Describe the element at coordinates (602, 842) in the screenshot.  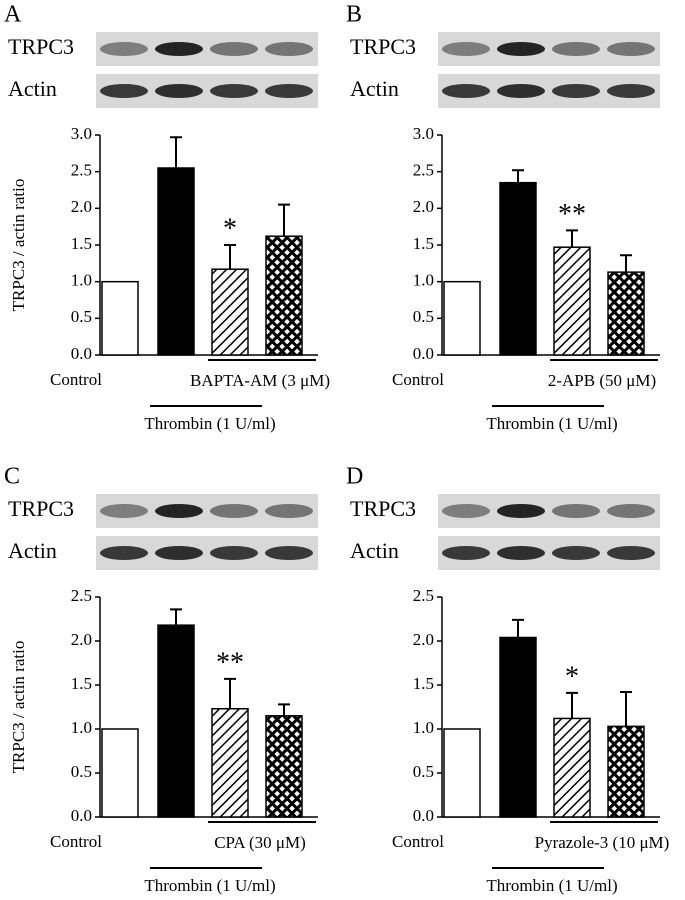
I see `treatment-label: Pyrazole-3 (10 μM)` at that location.